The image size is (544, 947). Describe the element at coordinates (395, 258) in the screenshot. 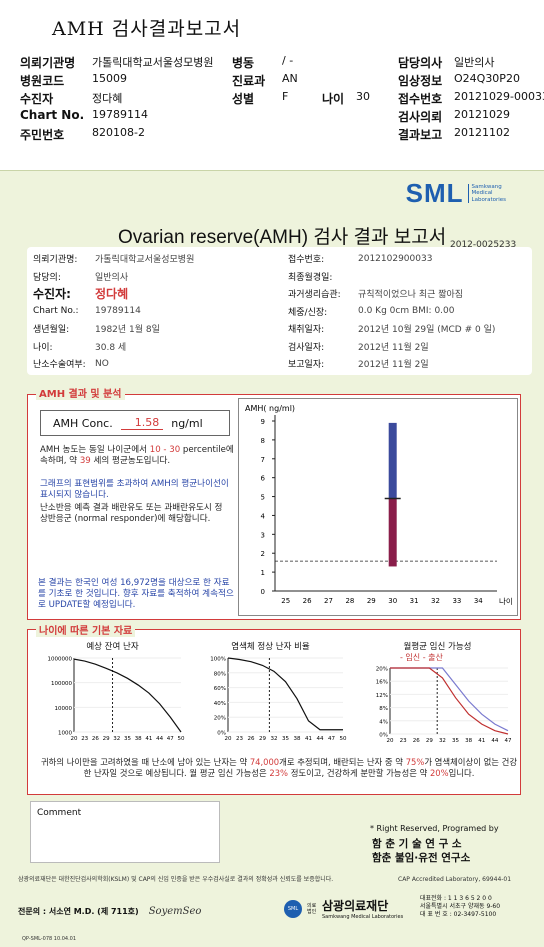

I see `info-value: 2012102900033` at that location.